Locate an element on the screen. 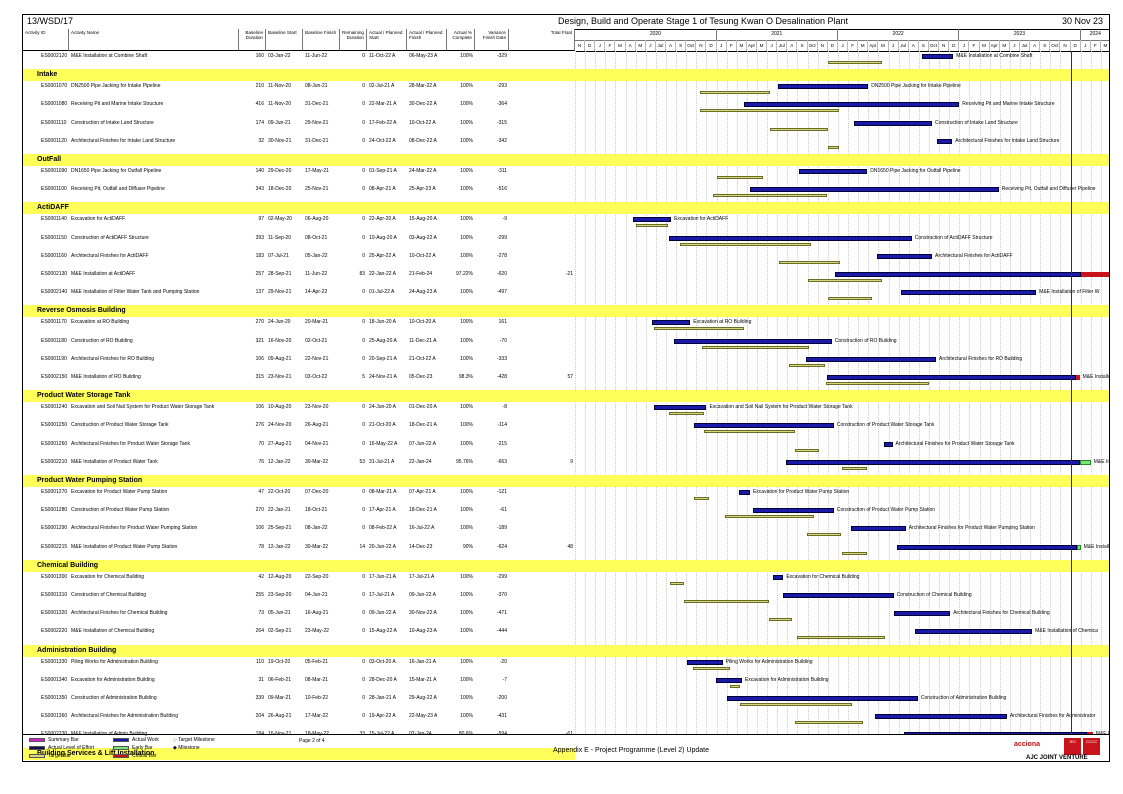 The width and height of the screenshot is (1123, 794). column-header: Variance Finish Date is located at coordinates (492, 40).